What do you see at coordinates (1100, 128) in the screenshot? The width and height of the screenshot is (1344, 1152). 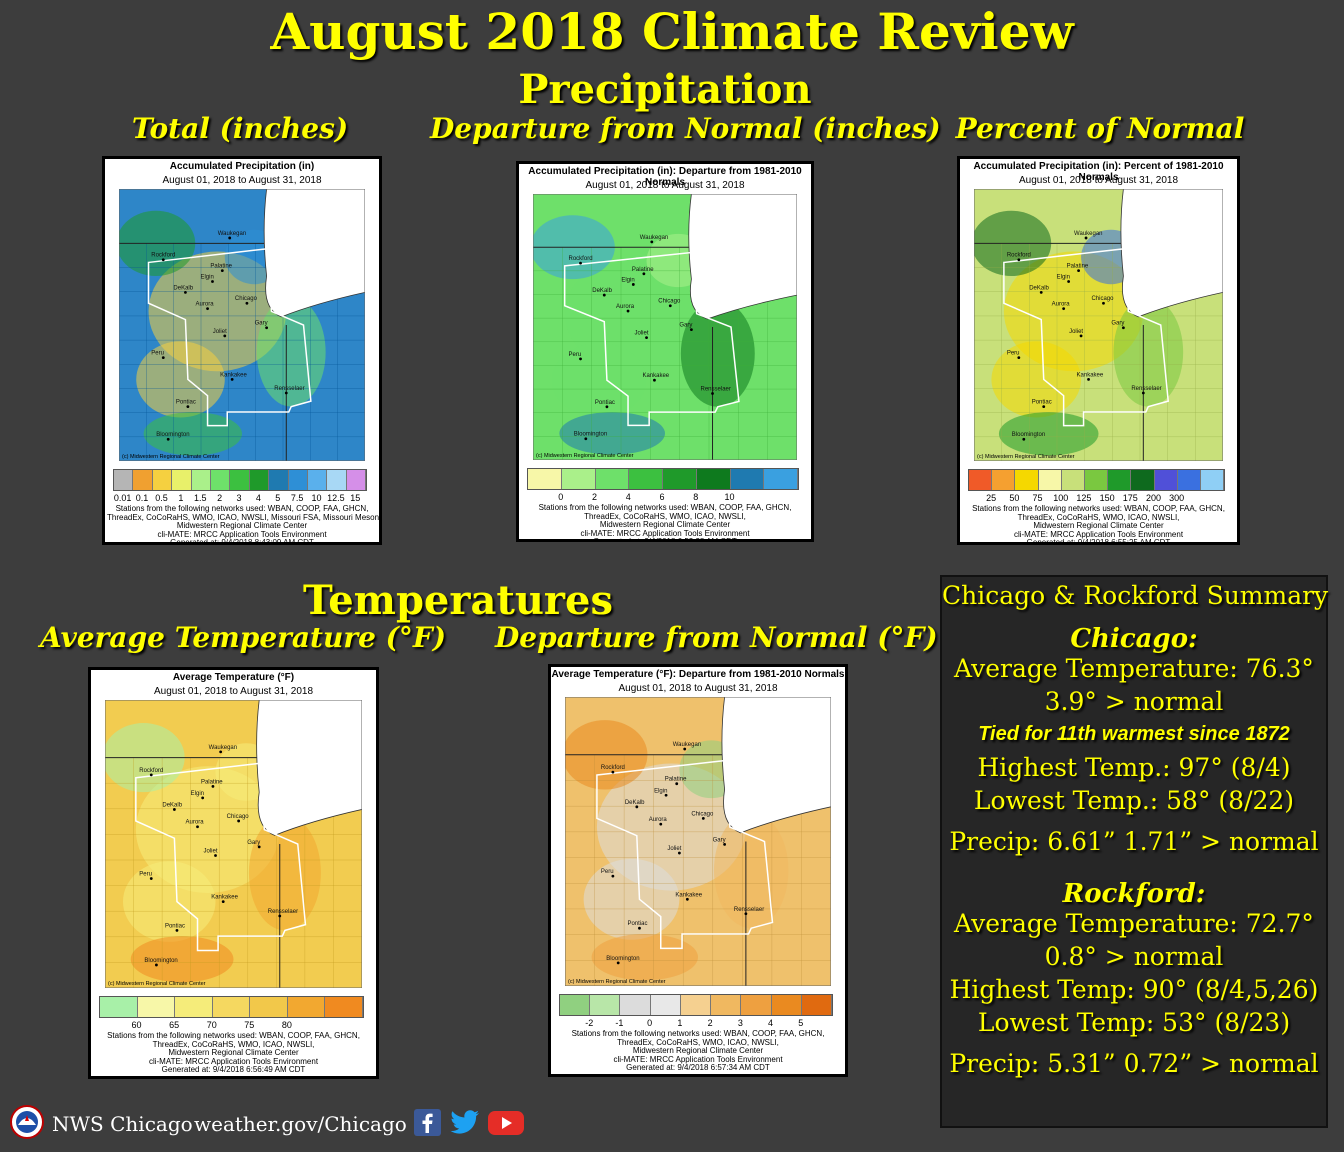 I see `precip-percent-subtitle: Percent of Normal` at bounding box center [1100, 128].